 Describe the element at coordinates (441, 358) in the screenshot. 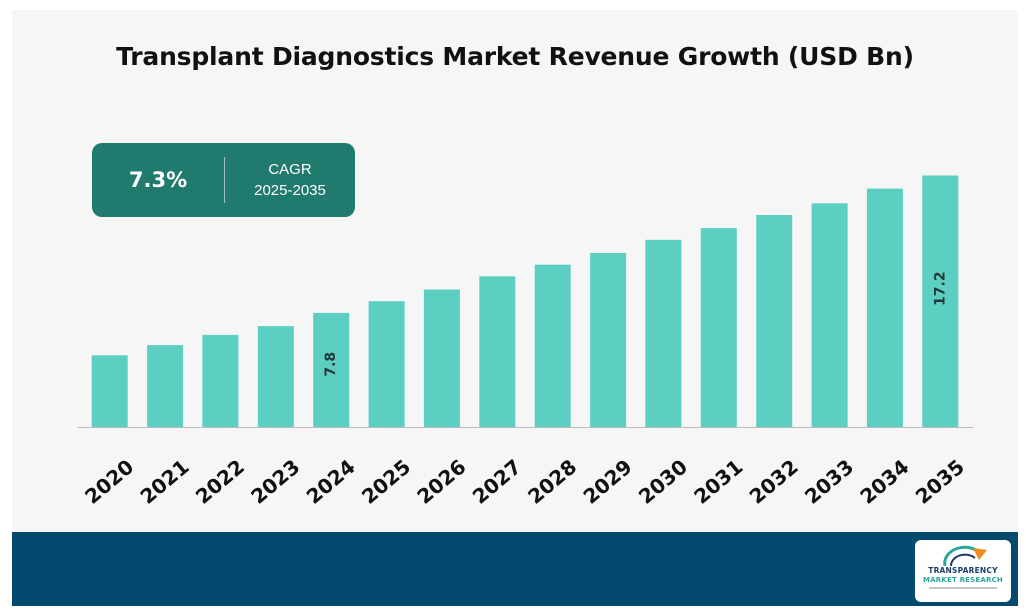

I see `bar-2026` at that location.